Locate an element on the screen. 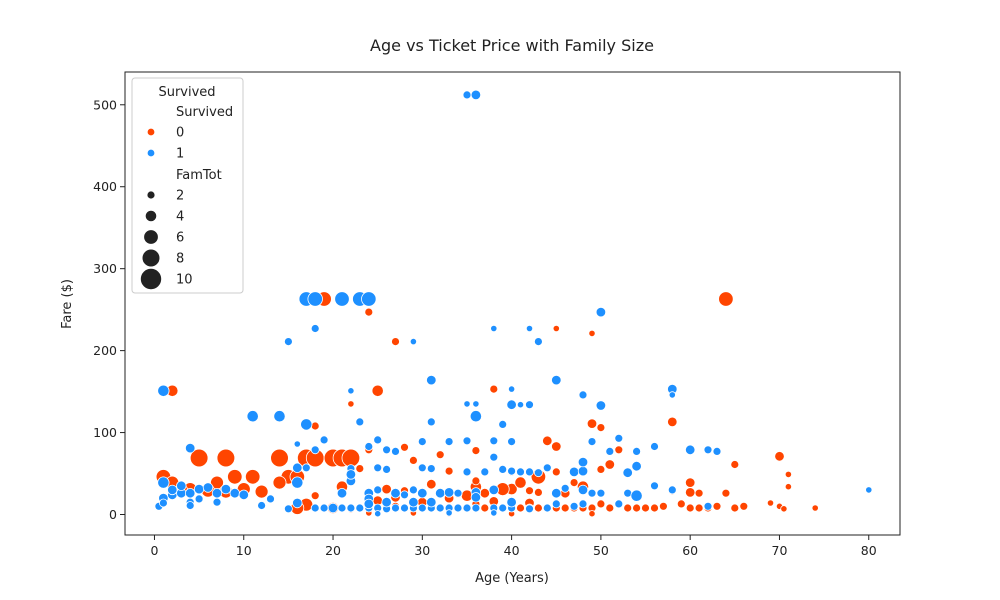  y-axis: 0 100 200 300 400 500 is located at coordinates (109, 309).